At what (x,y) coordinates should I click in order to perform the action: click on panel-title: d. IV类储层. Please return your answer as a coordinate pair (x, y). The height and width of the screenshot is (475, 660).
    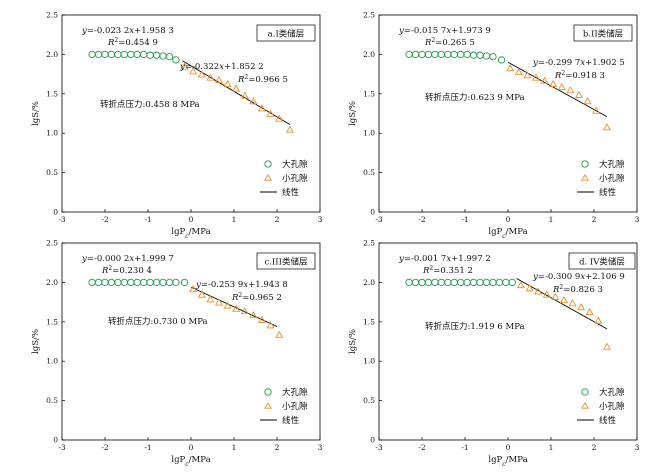
    Looking at the image, I should click on (602, 262).